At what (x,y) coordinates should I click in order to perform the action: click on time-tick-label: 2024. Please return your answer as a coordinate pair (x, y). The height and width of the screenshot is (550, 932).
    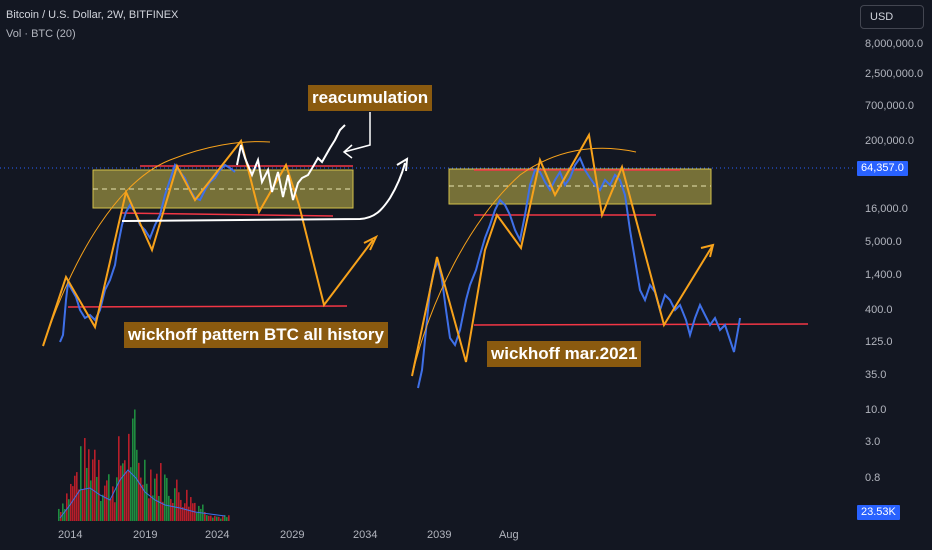
    Looking at the image, I should click on (217, 535).